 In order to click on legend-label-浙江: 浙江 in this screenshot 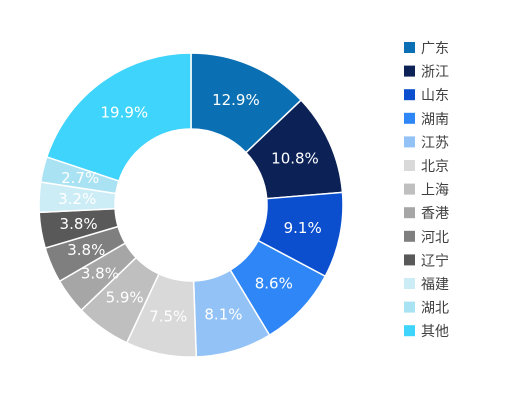, I will do `click(435, 73)`.